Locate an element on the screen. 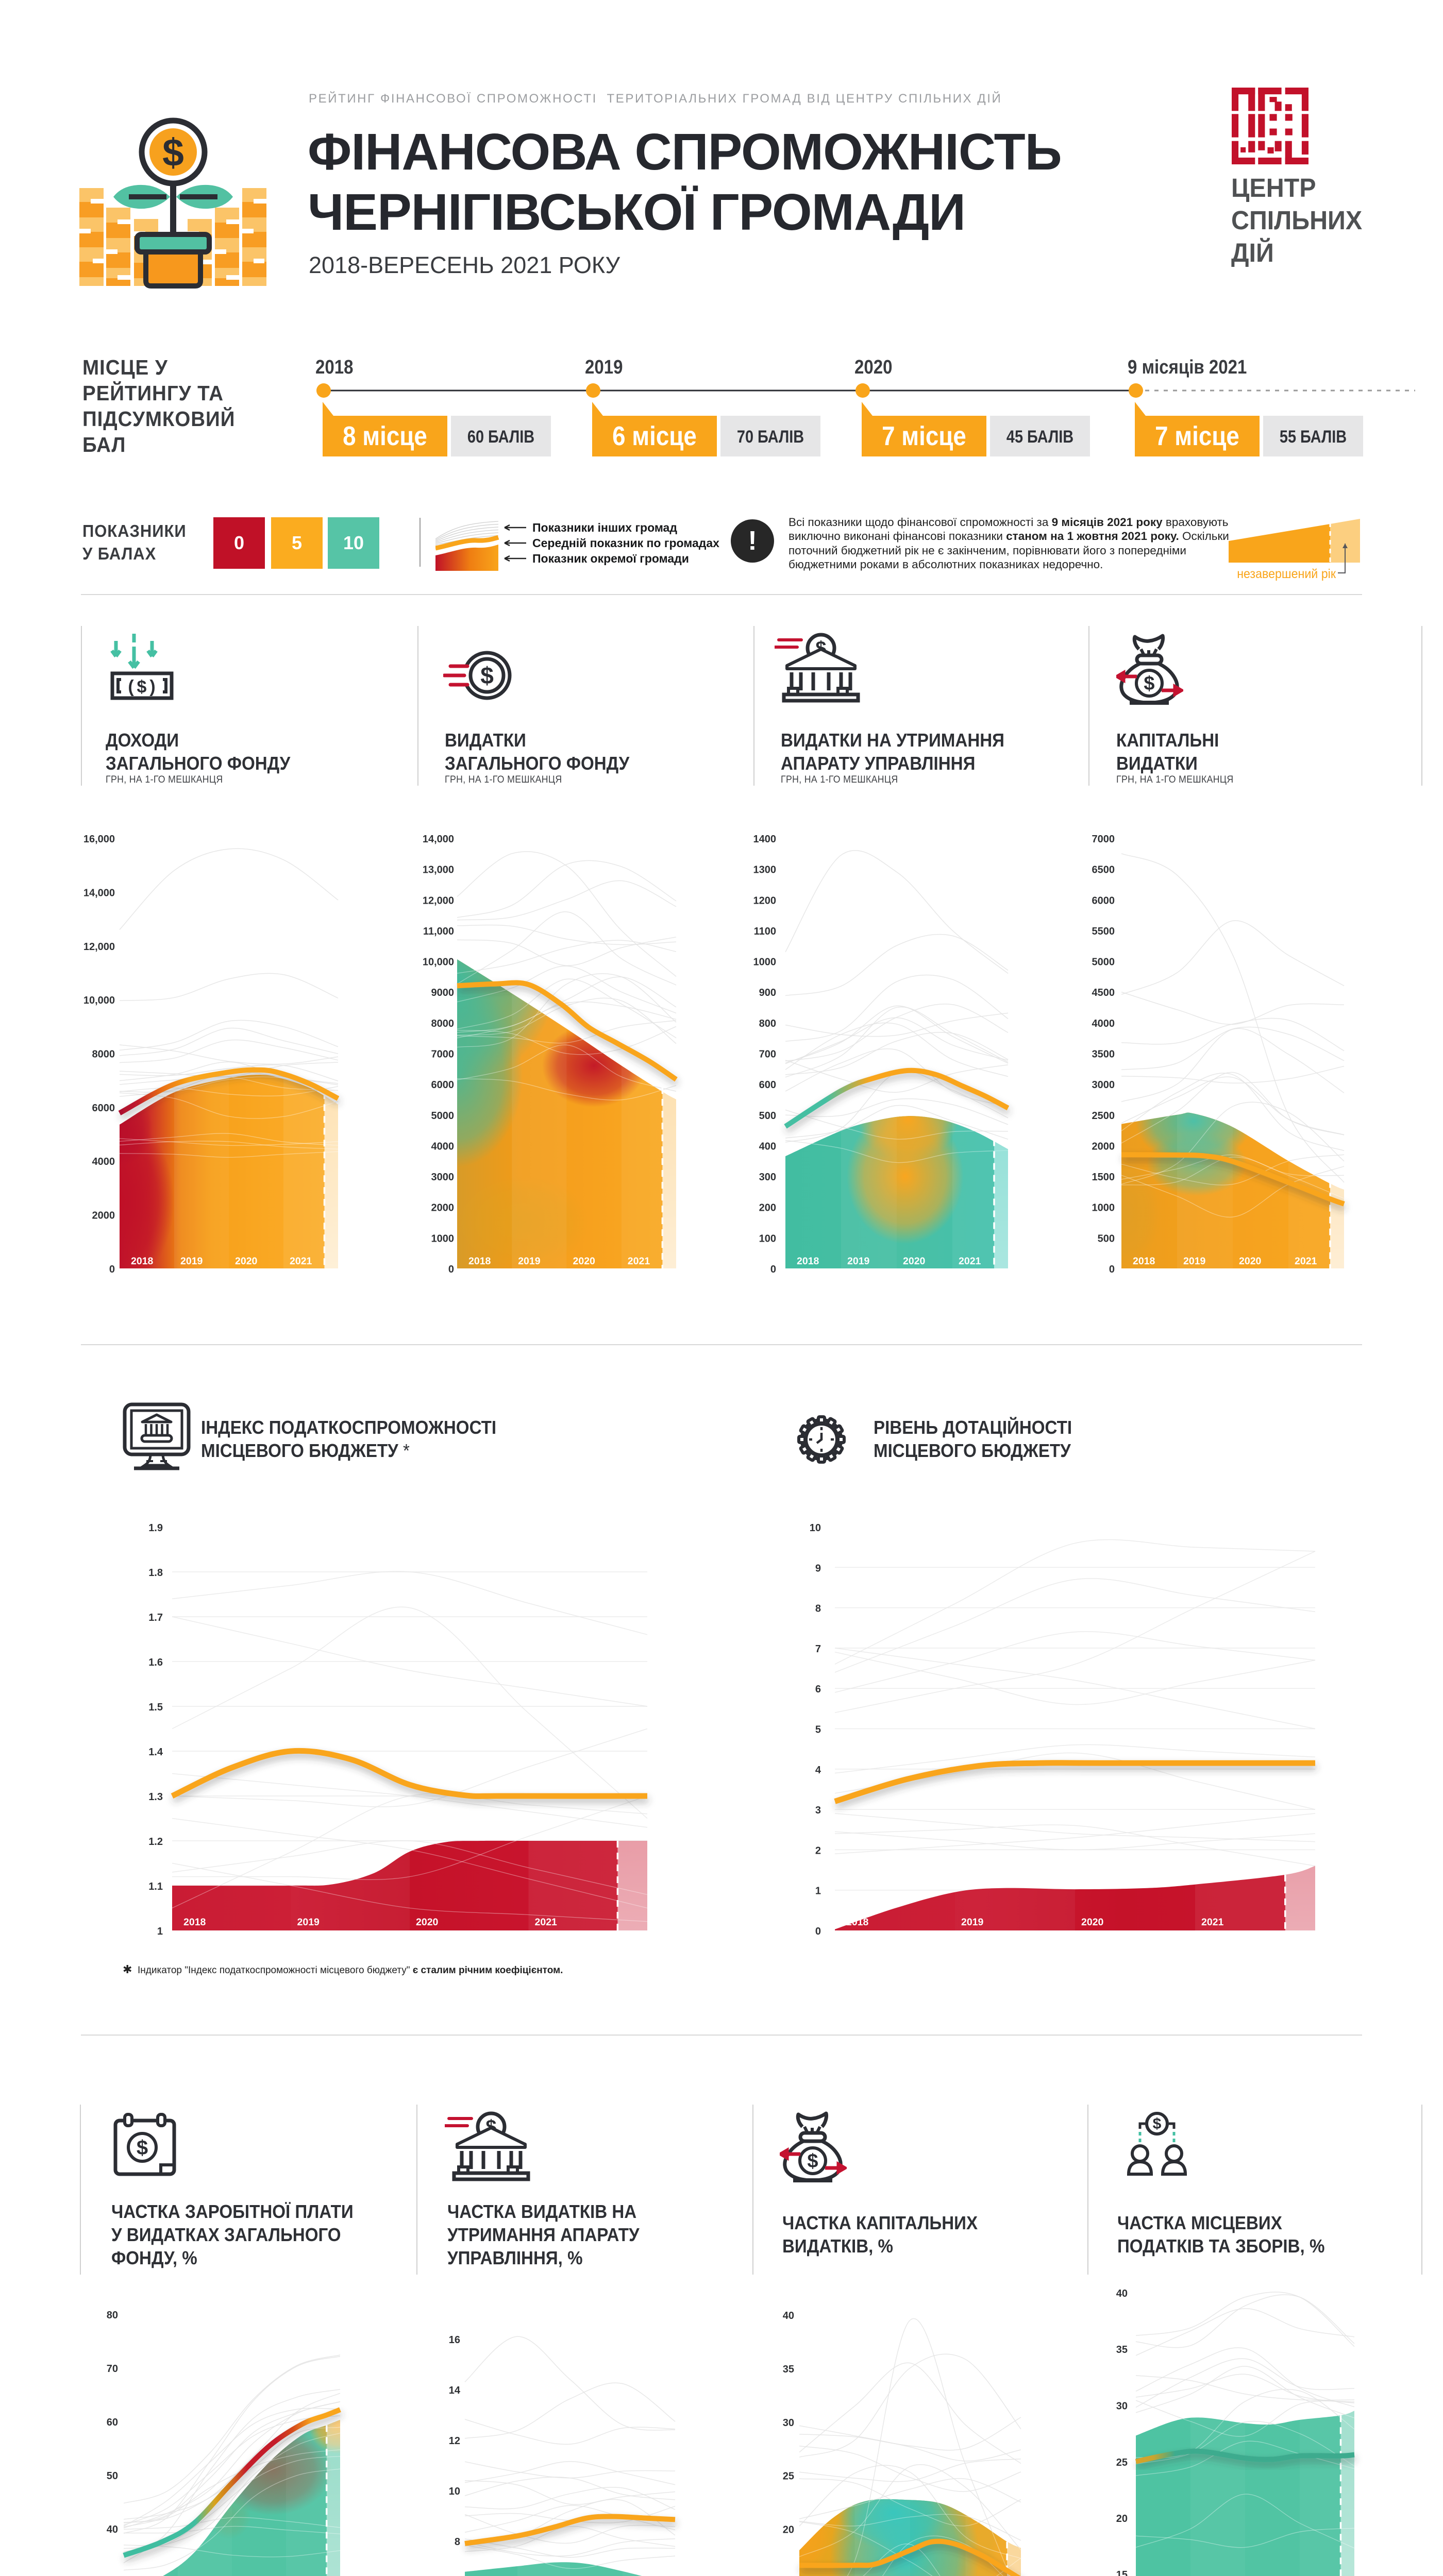 The height and width of the screenshot is (2576, 1443). svg-text: 3500 is located at coordinates (1103, 1054).